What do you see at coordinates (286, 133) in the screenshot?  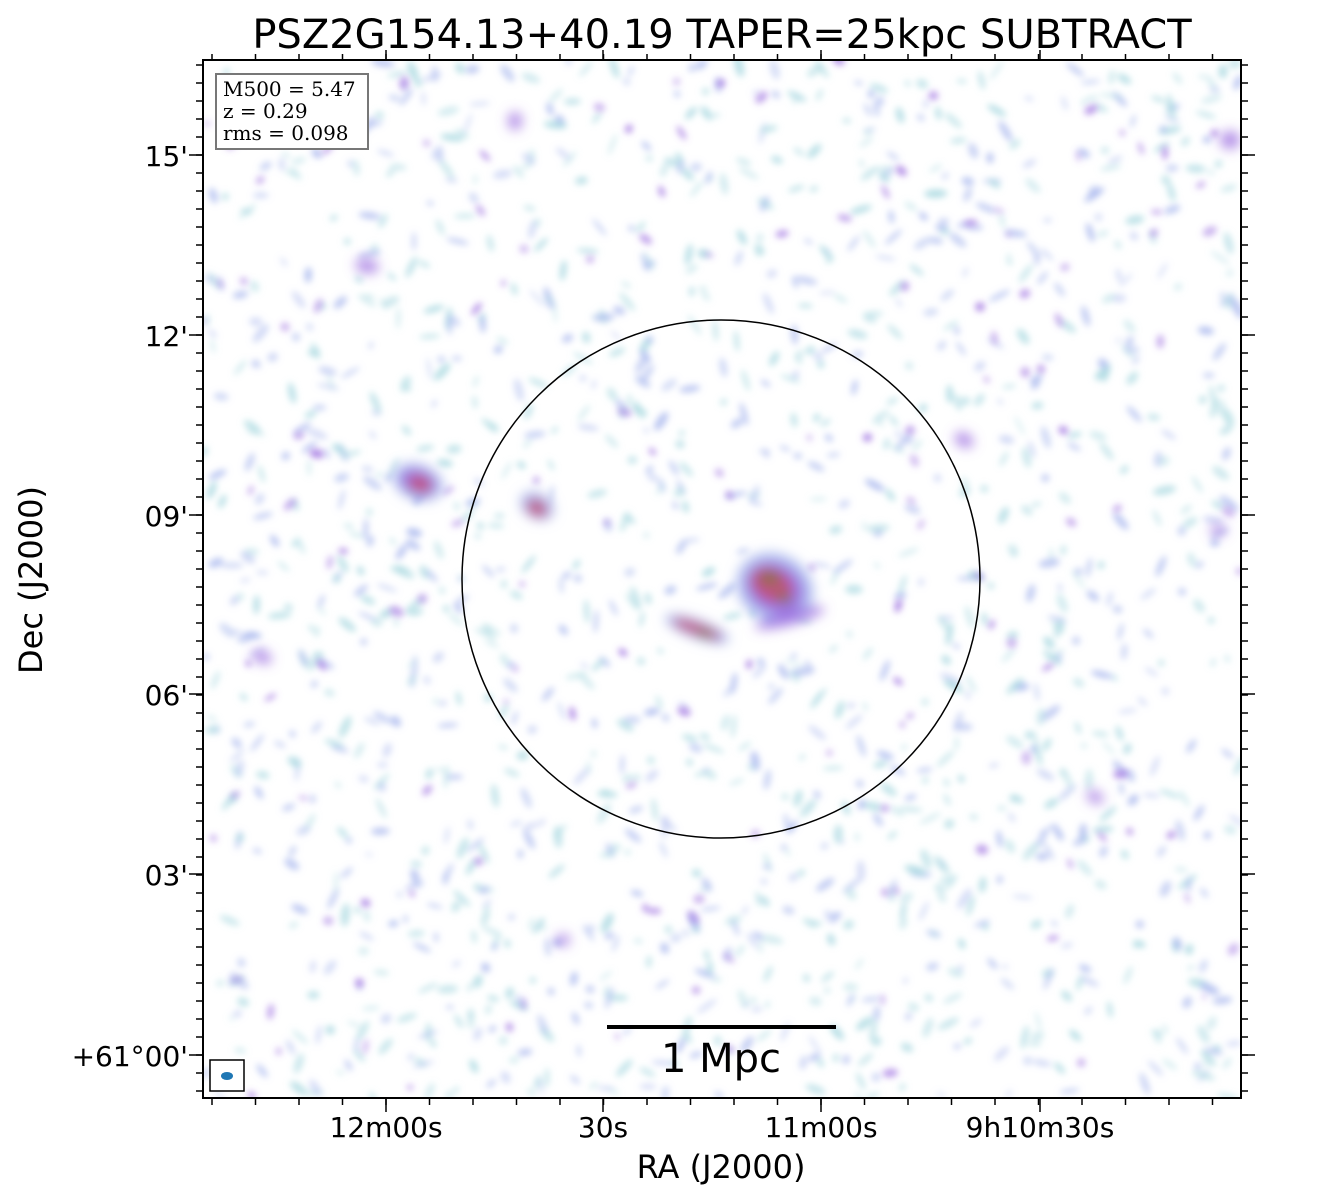 I see `info-rms: rms = 0.098` at bounding box center [286, 133].